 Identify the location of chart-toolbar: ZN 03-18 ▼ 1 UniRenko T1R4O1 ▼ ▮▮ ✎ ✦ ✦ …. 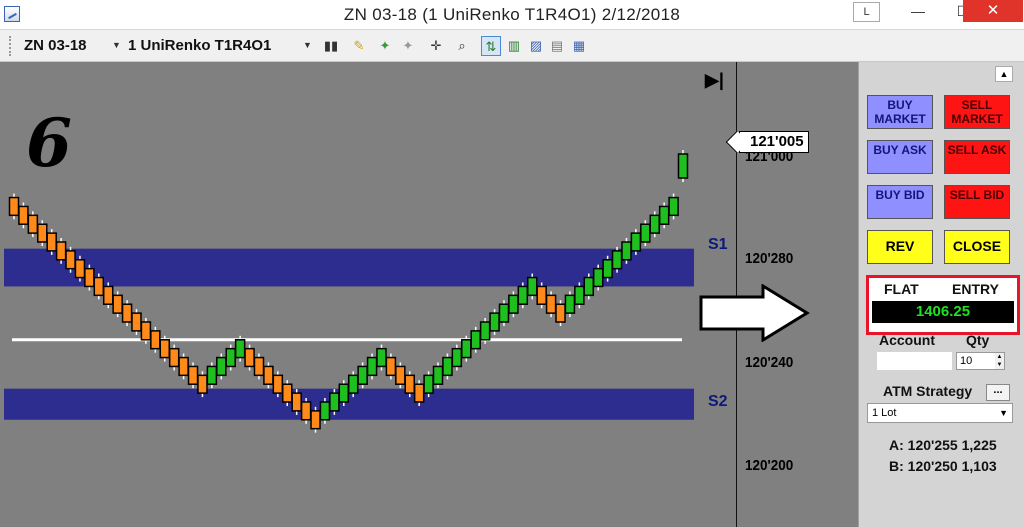
(512, 46).